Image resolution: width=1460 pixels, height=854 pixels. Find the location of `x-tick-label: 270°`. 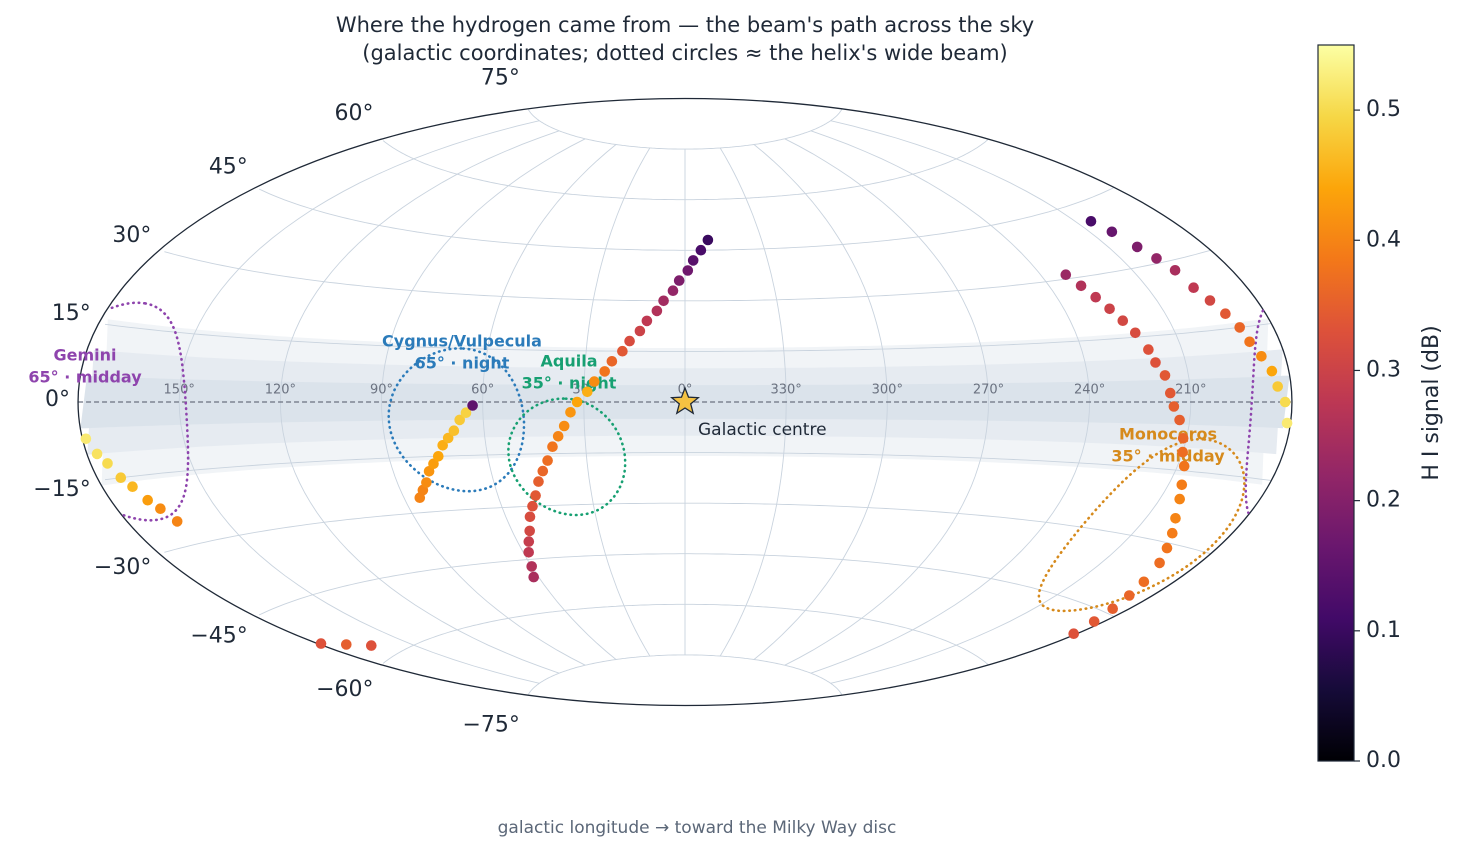

x-tick-label: 270° is located at coordinates (988, 390).